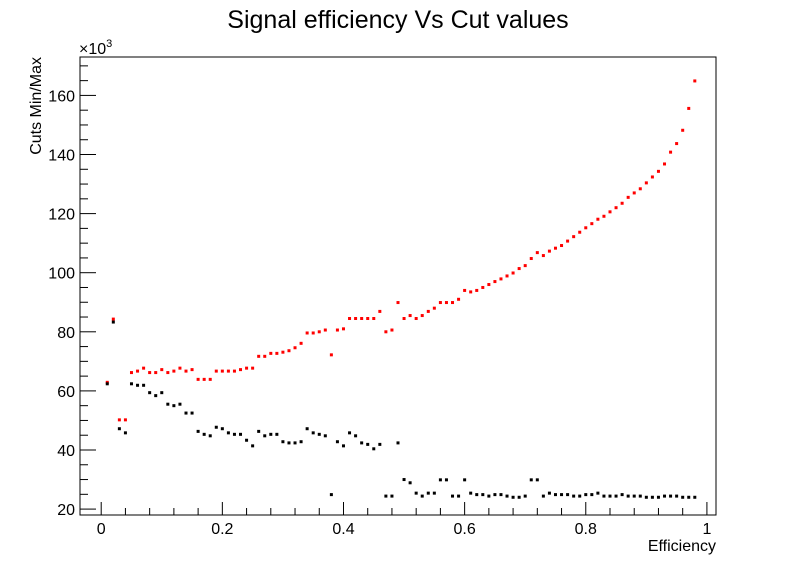 The width and height of the screenshot is (796, 572). I want to click on chart-title: Signal efficiency Vs Cut values, so click(397, 20).